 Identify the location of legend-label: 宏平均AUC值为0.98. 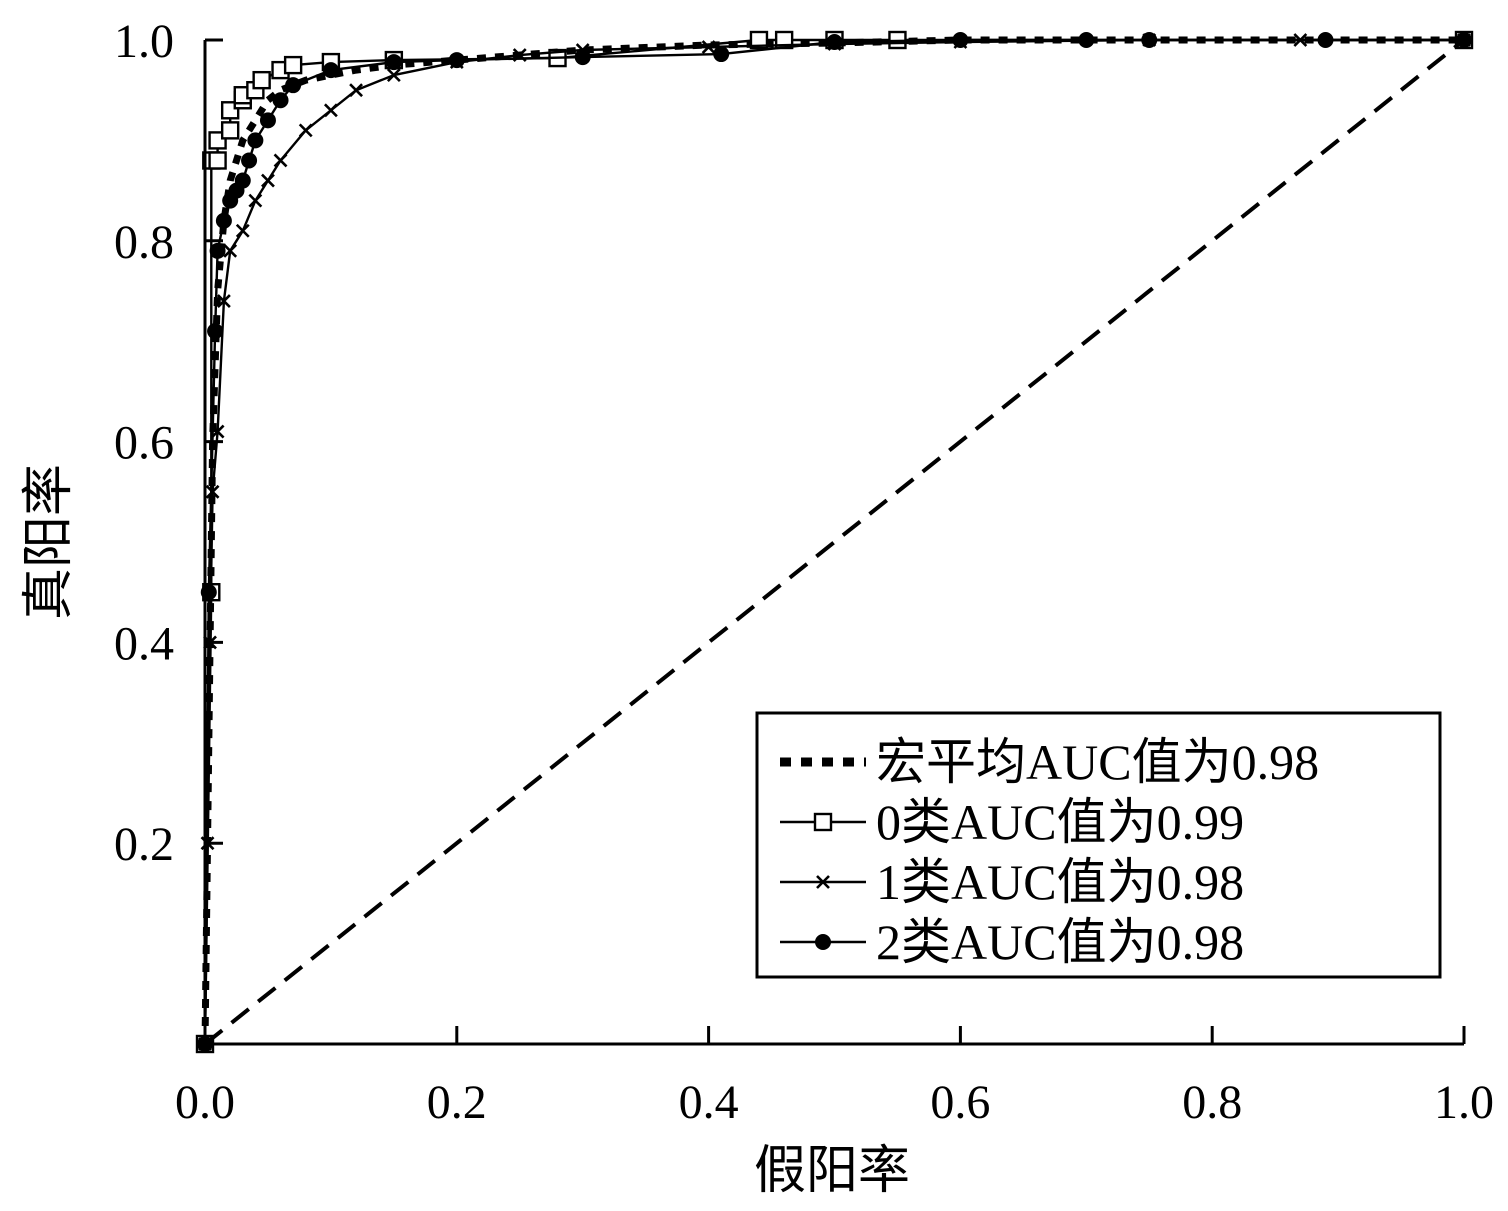
(1097, 762).